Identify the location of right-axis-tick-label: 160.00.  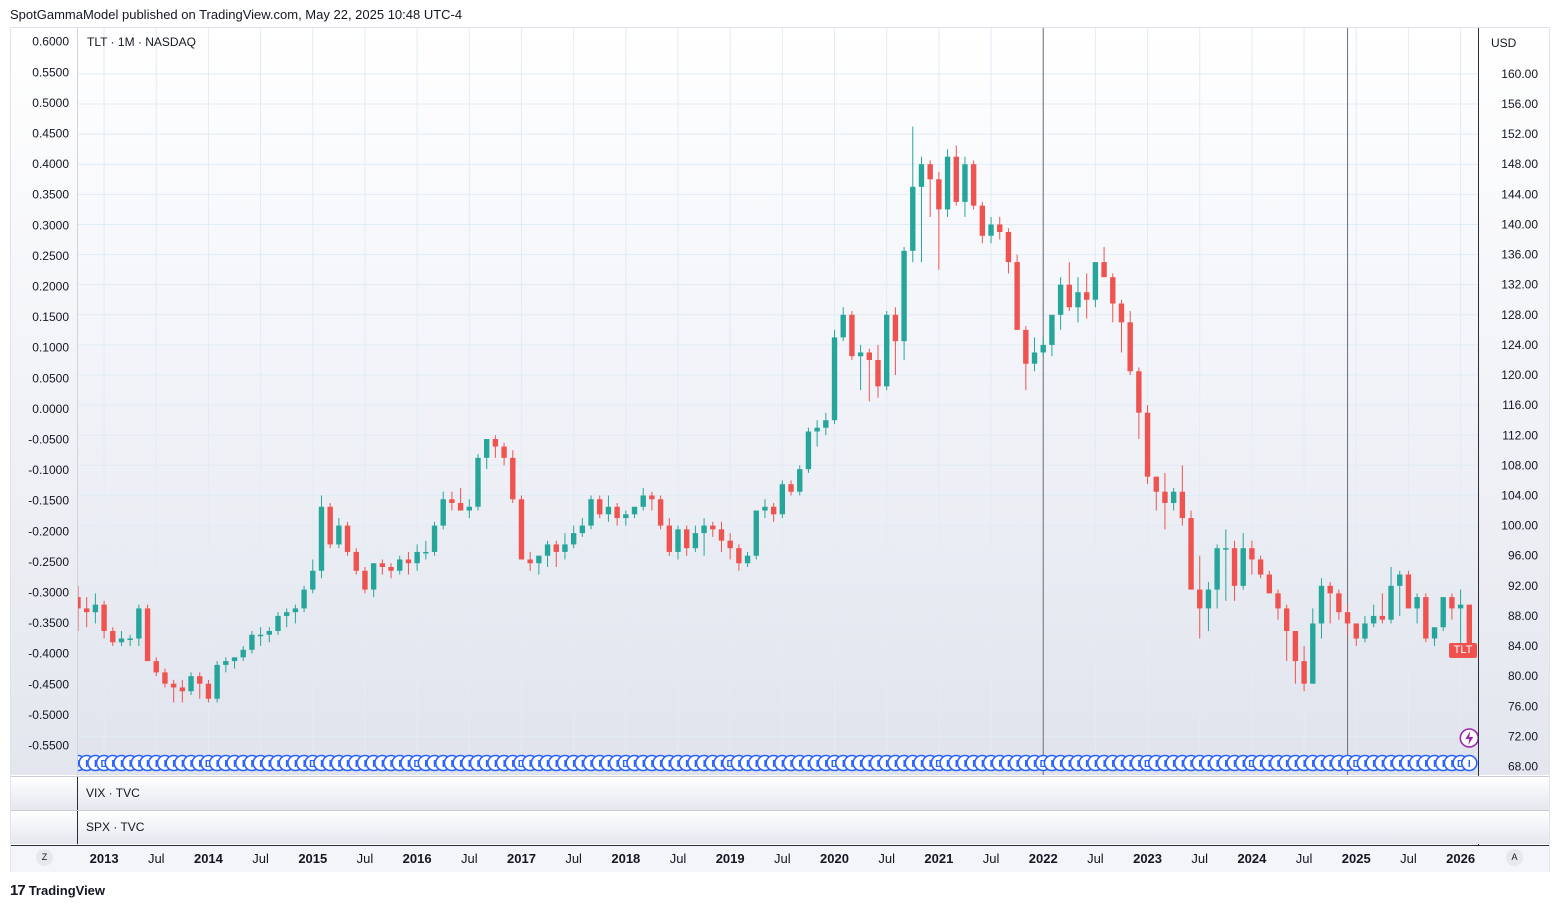
(1519, 74).